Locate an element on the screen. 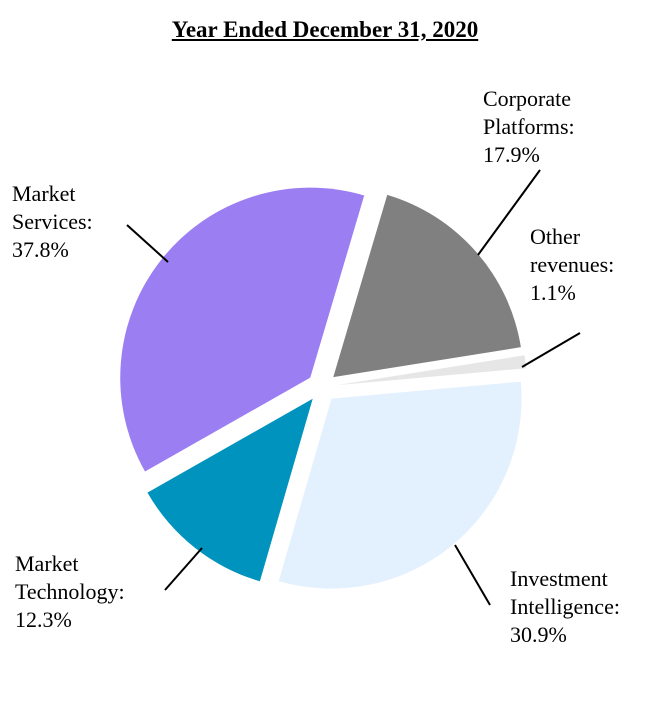 This screenshot has height=716, width=650. leader-line-market-technology is located at coordinates (183, 569).